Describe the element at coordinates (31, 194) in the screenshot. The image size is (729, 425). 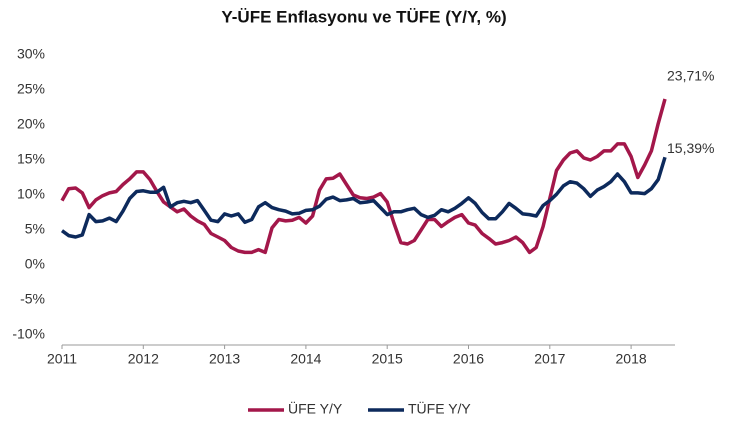
I see `y-tick-label: 10%` at that location.